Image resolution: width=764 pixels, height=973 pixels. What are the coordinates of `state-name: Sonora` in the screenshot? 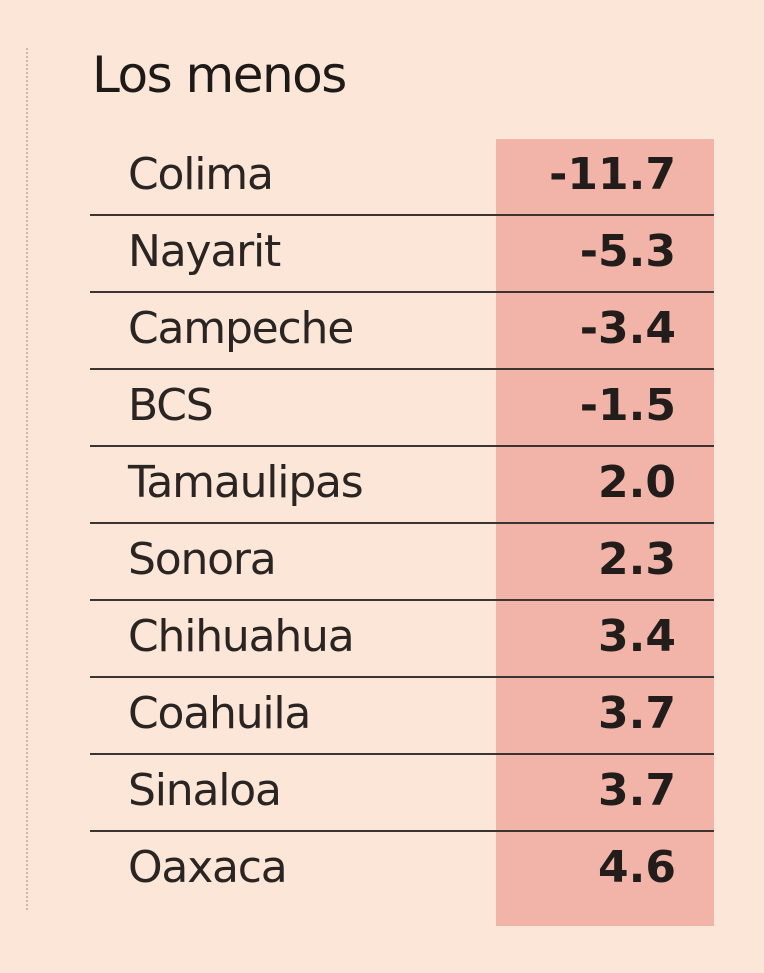 It's located at (202, 559).